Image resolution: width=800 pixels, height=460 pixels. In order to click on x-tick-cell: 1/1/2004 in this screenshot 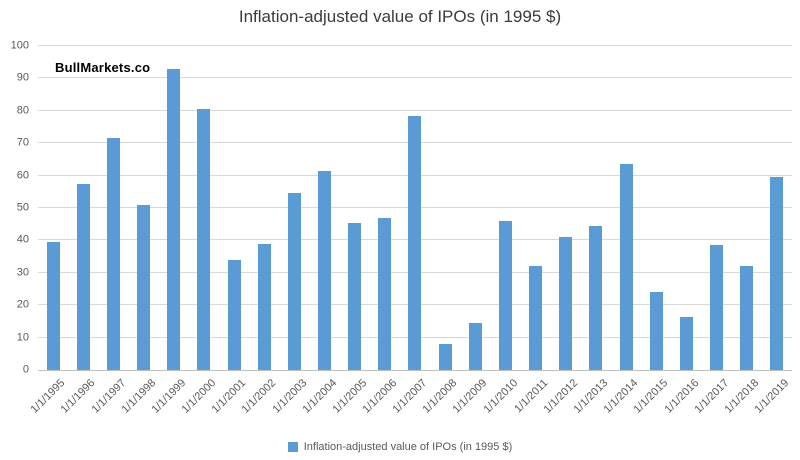, I will do `click(319, 399)`.